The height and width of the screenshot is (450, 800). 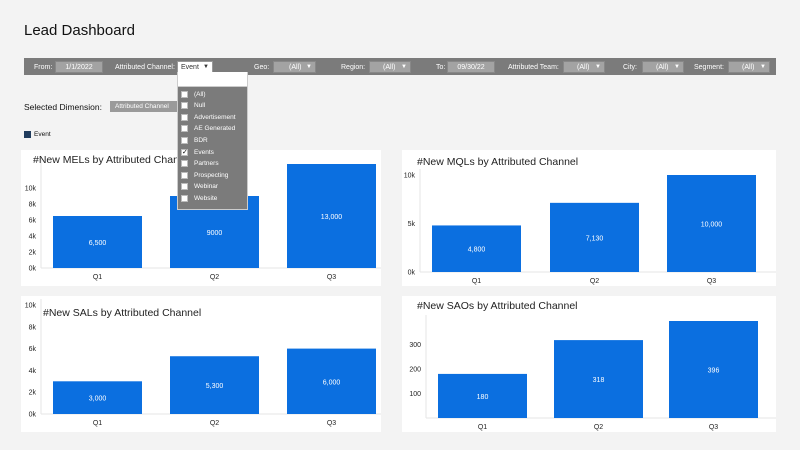 I want to click on dropdown-option: Prospecting, so click(x=204, y=175).